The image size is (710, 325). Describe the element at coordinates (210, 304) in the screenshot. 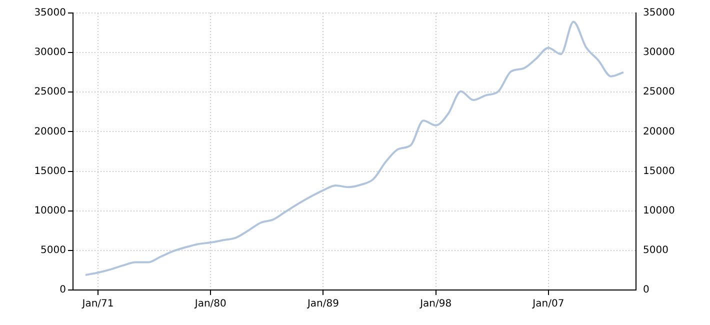

I see `x-tick-label: Jan/80` at that location.